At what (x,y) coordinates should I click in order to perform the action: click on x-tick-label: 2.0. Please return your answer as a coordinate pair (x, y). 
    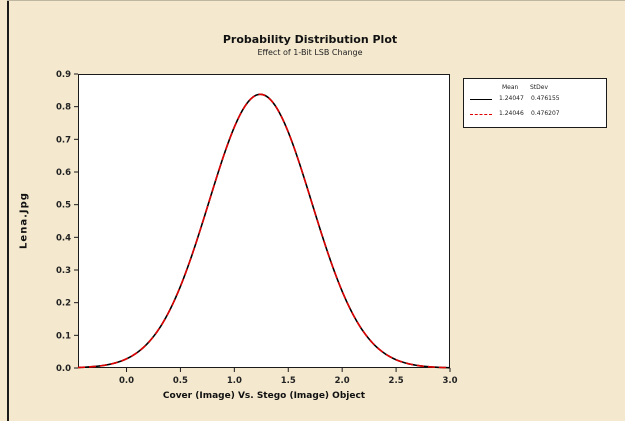
    Looking at the image, I should click on (342, 381).